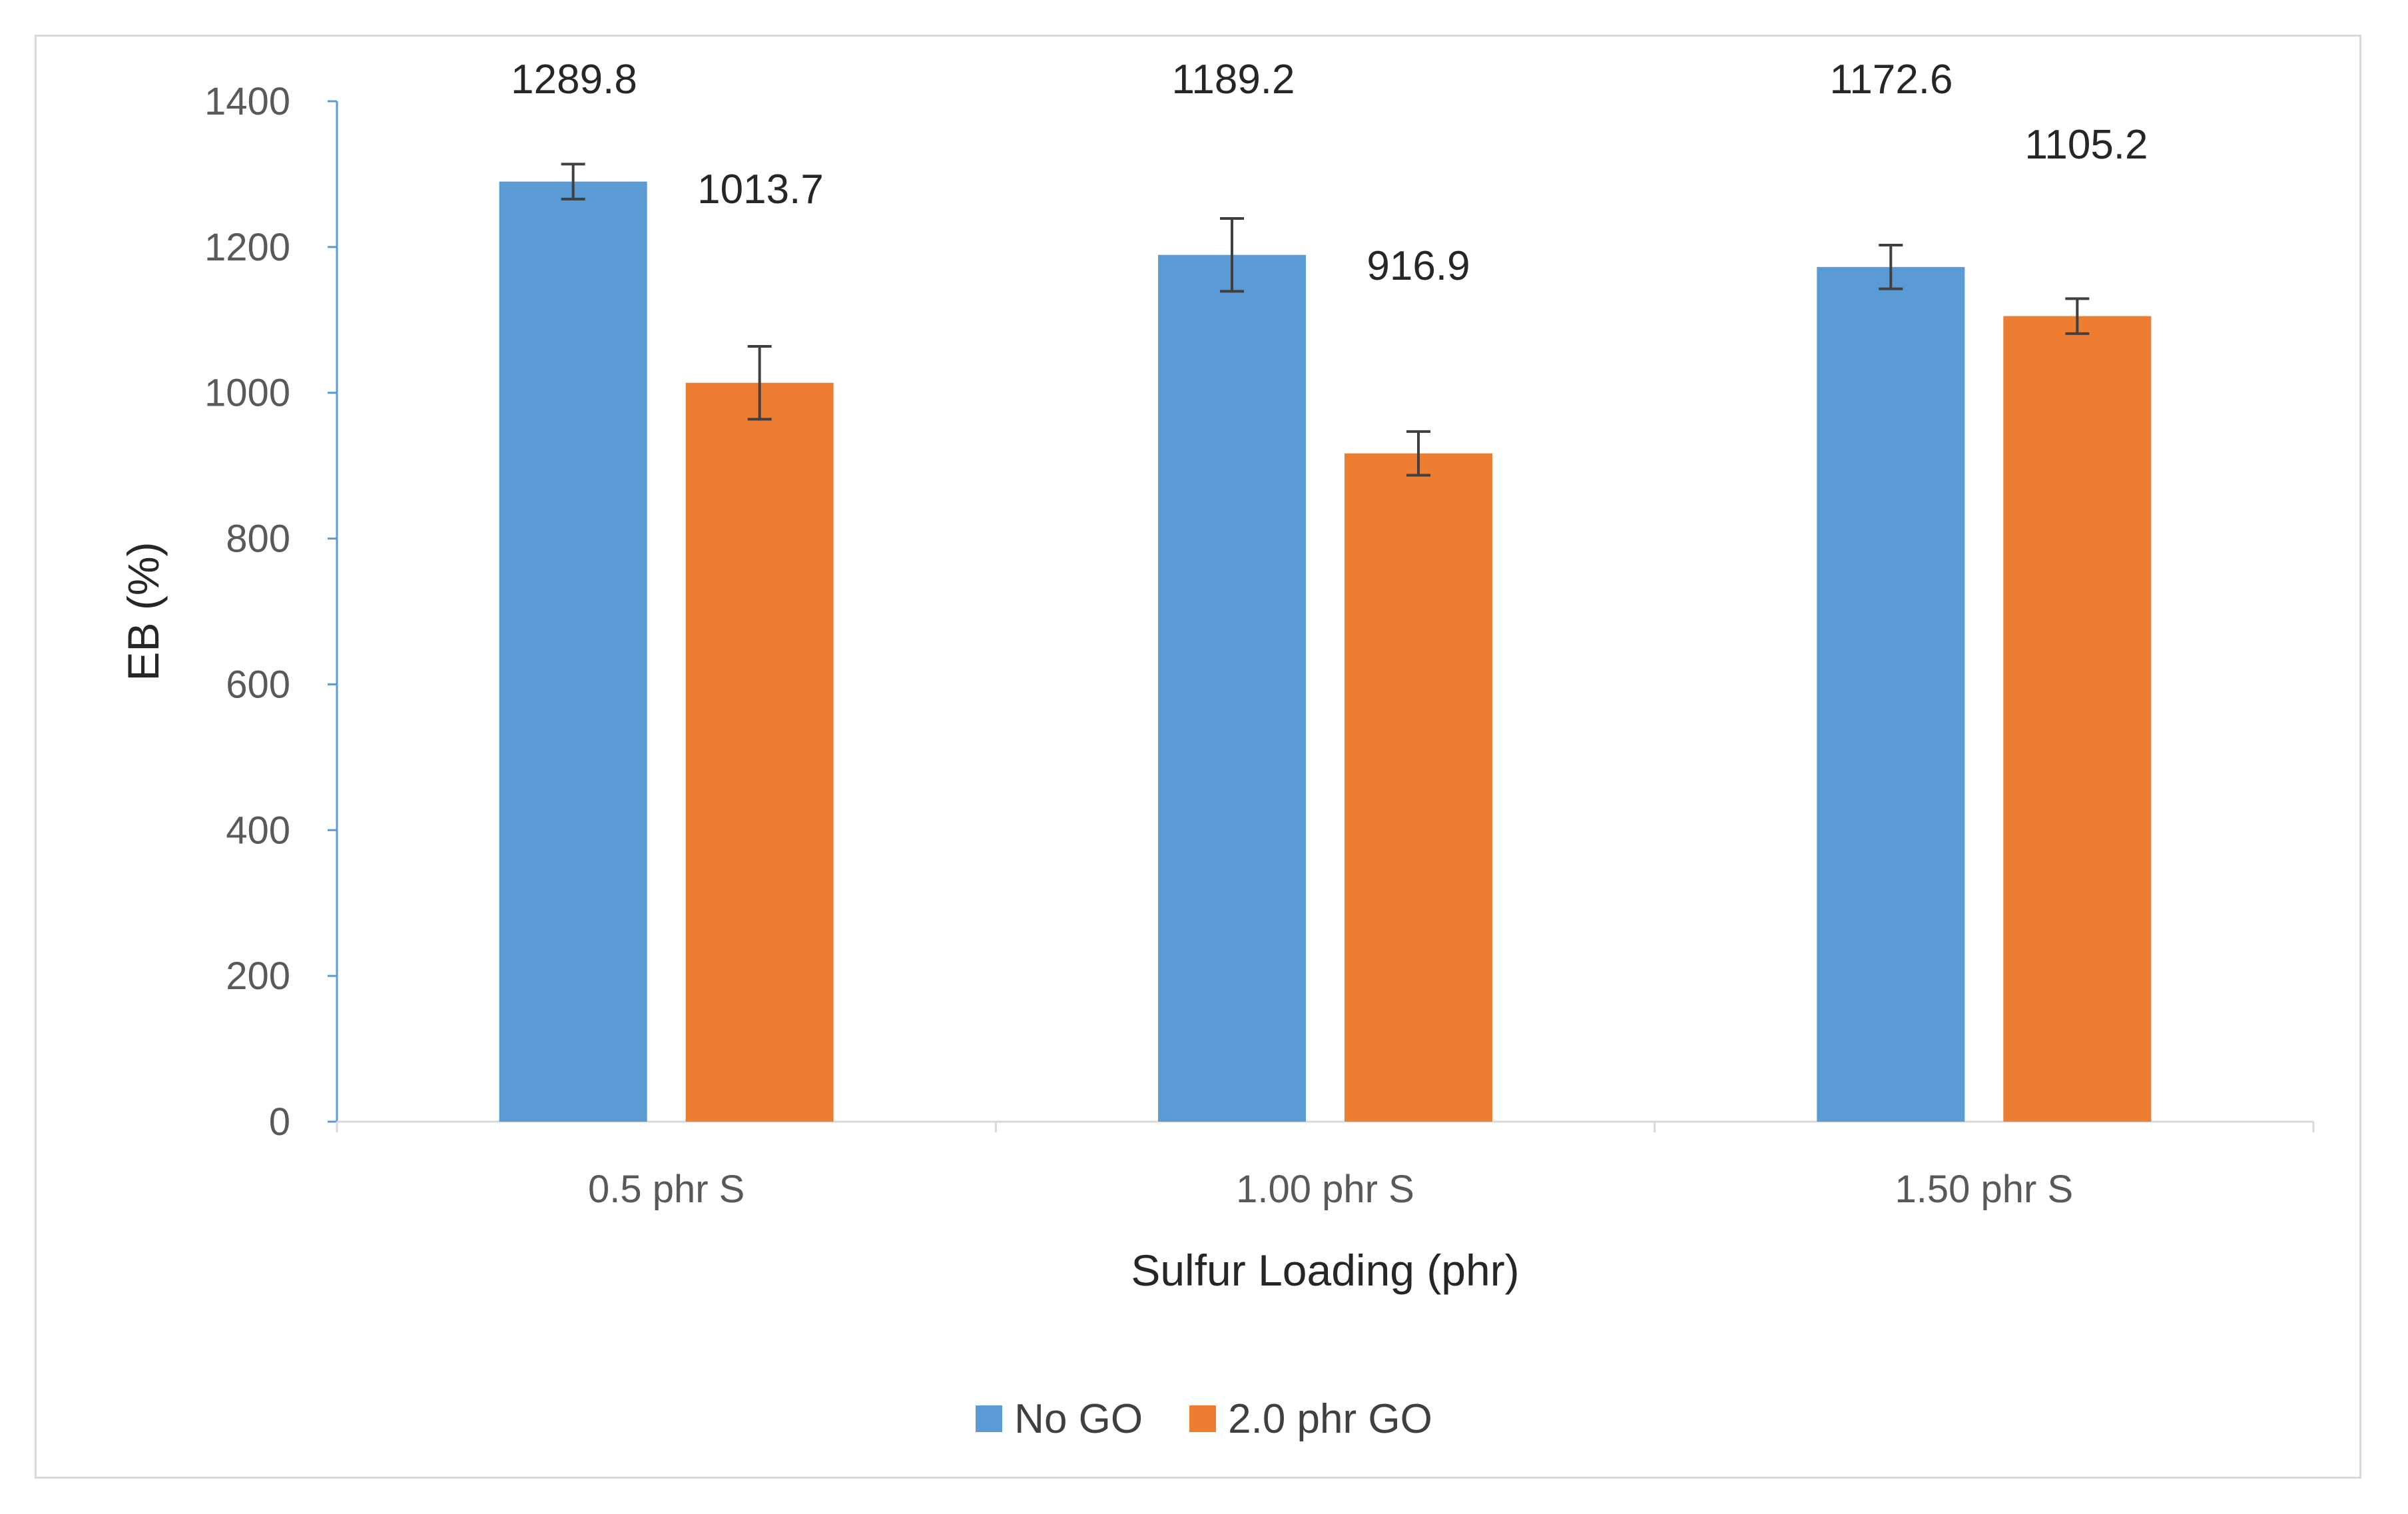 The width and height of the screenshot is (2408, 1514). I want to click on legend: No GO 2.0 phr GO, so click(1204, 1419).